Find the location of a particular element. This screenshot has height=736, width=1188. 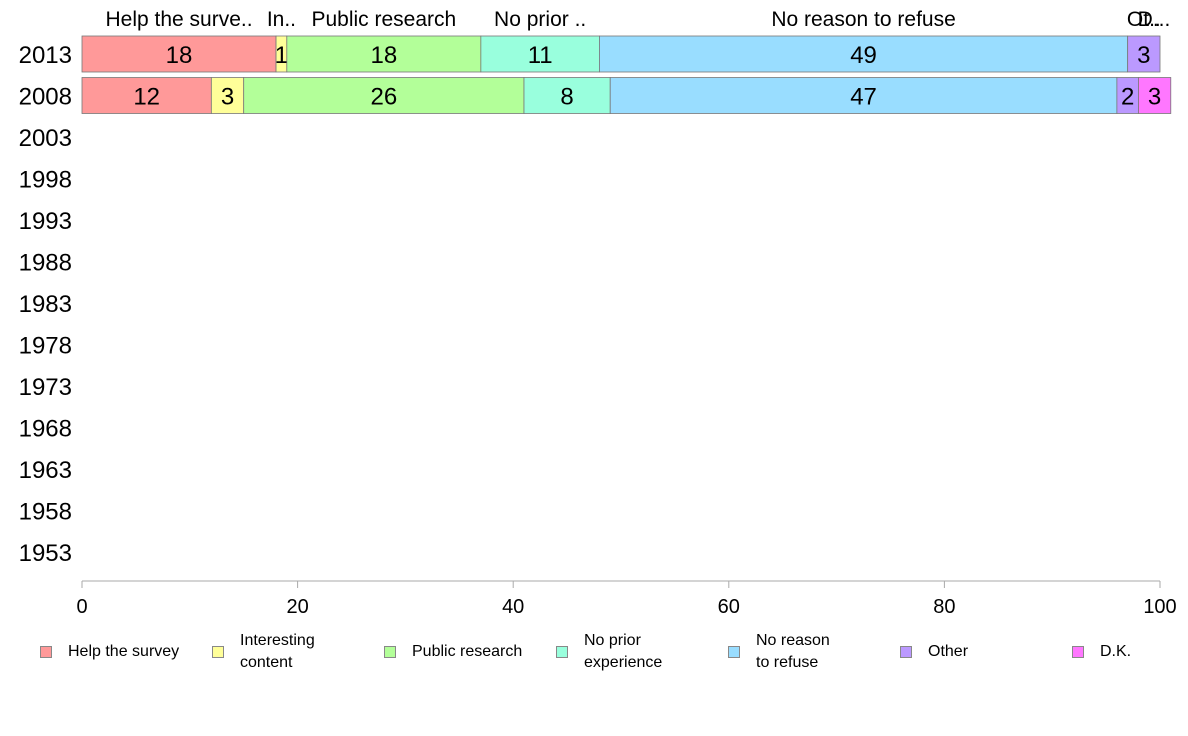

legend-label: No prior experience is located at coordinates (623, 651).